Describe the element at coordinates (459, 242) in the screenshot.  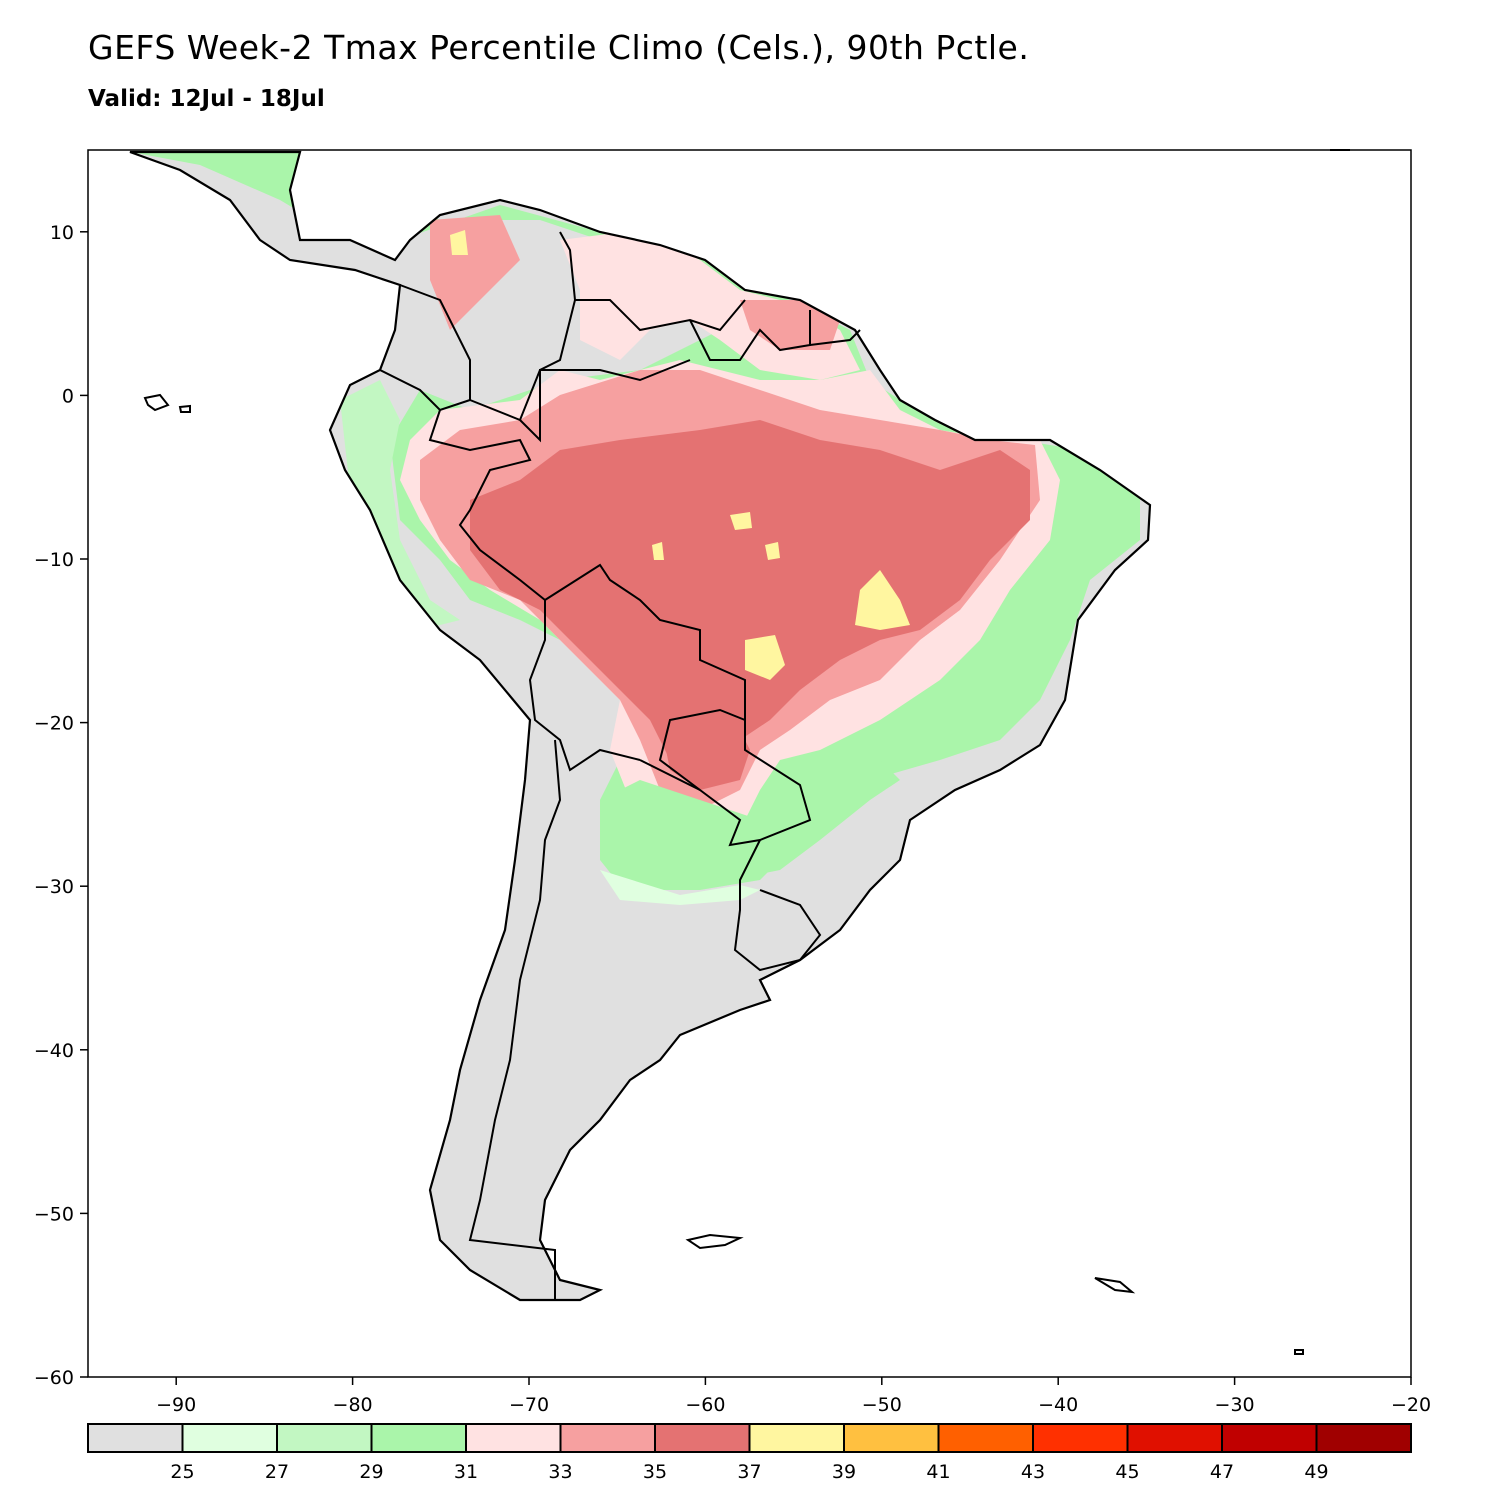
I see `zone-37-39-f` at that location.